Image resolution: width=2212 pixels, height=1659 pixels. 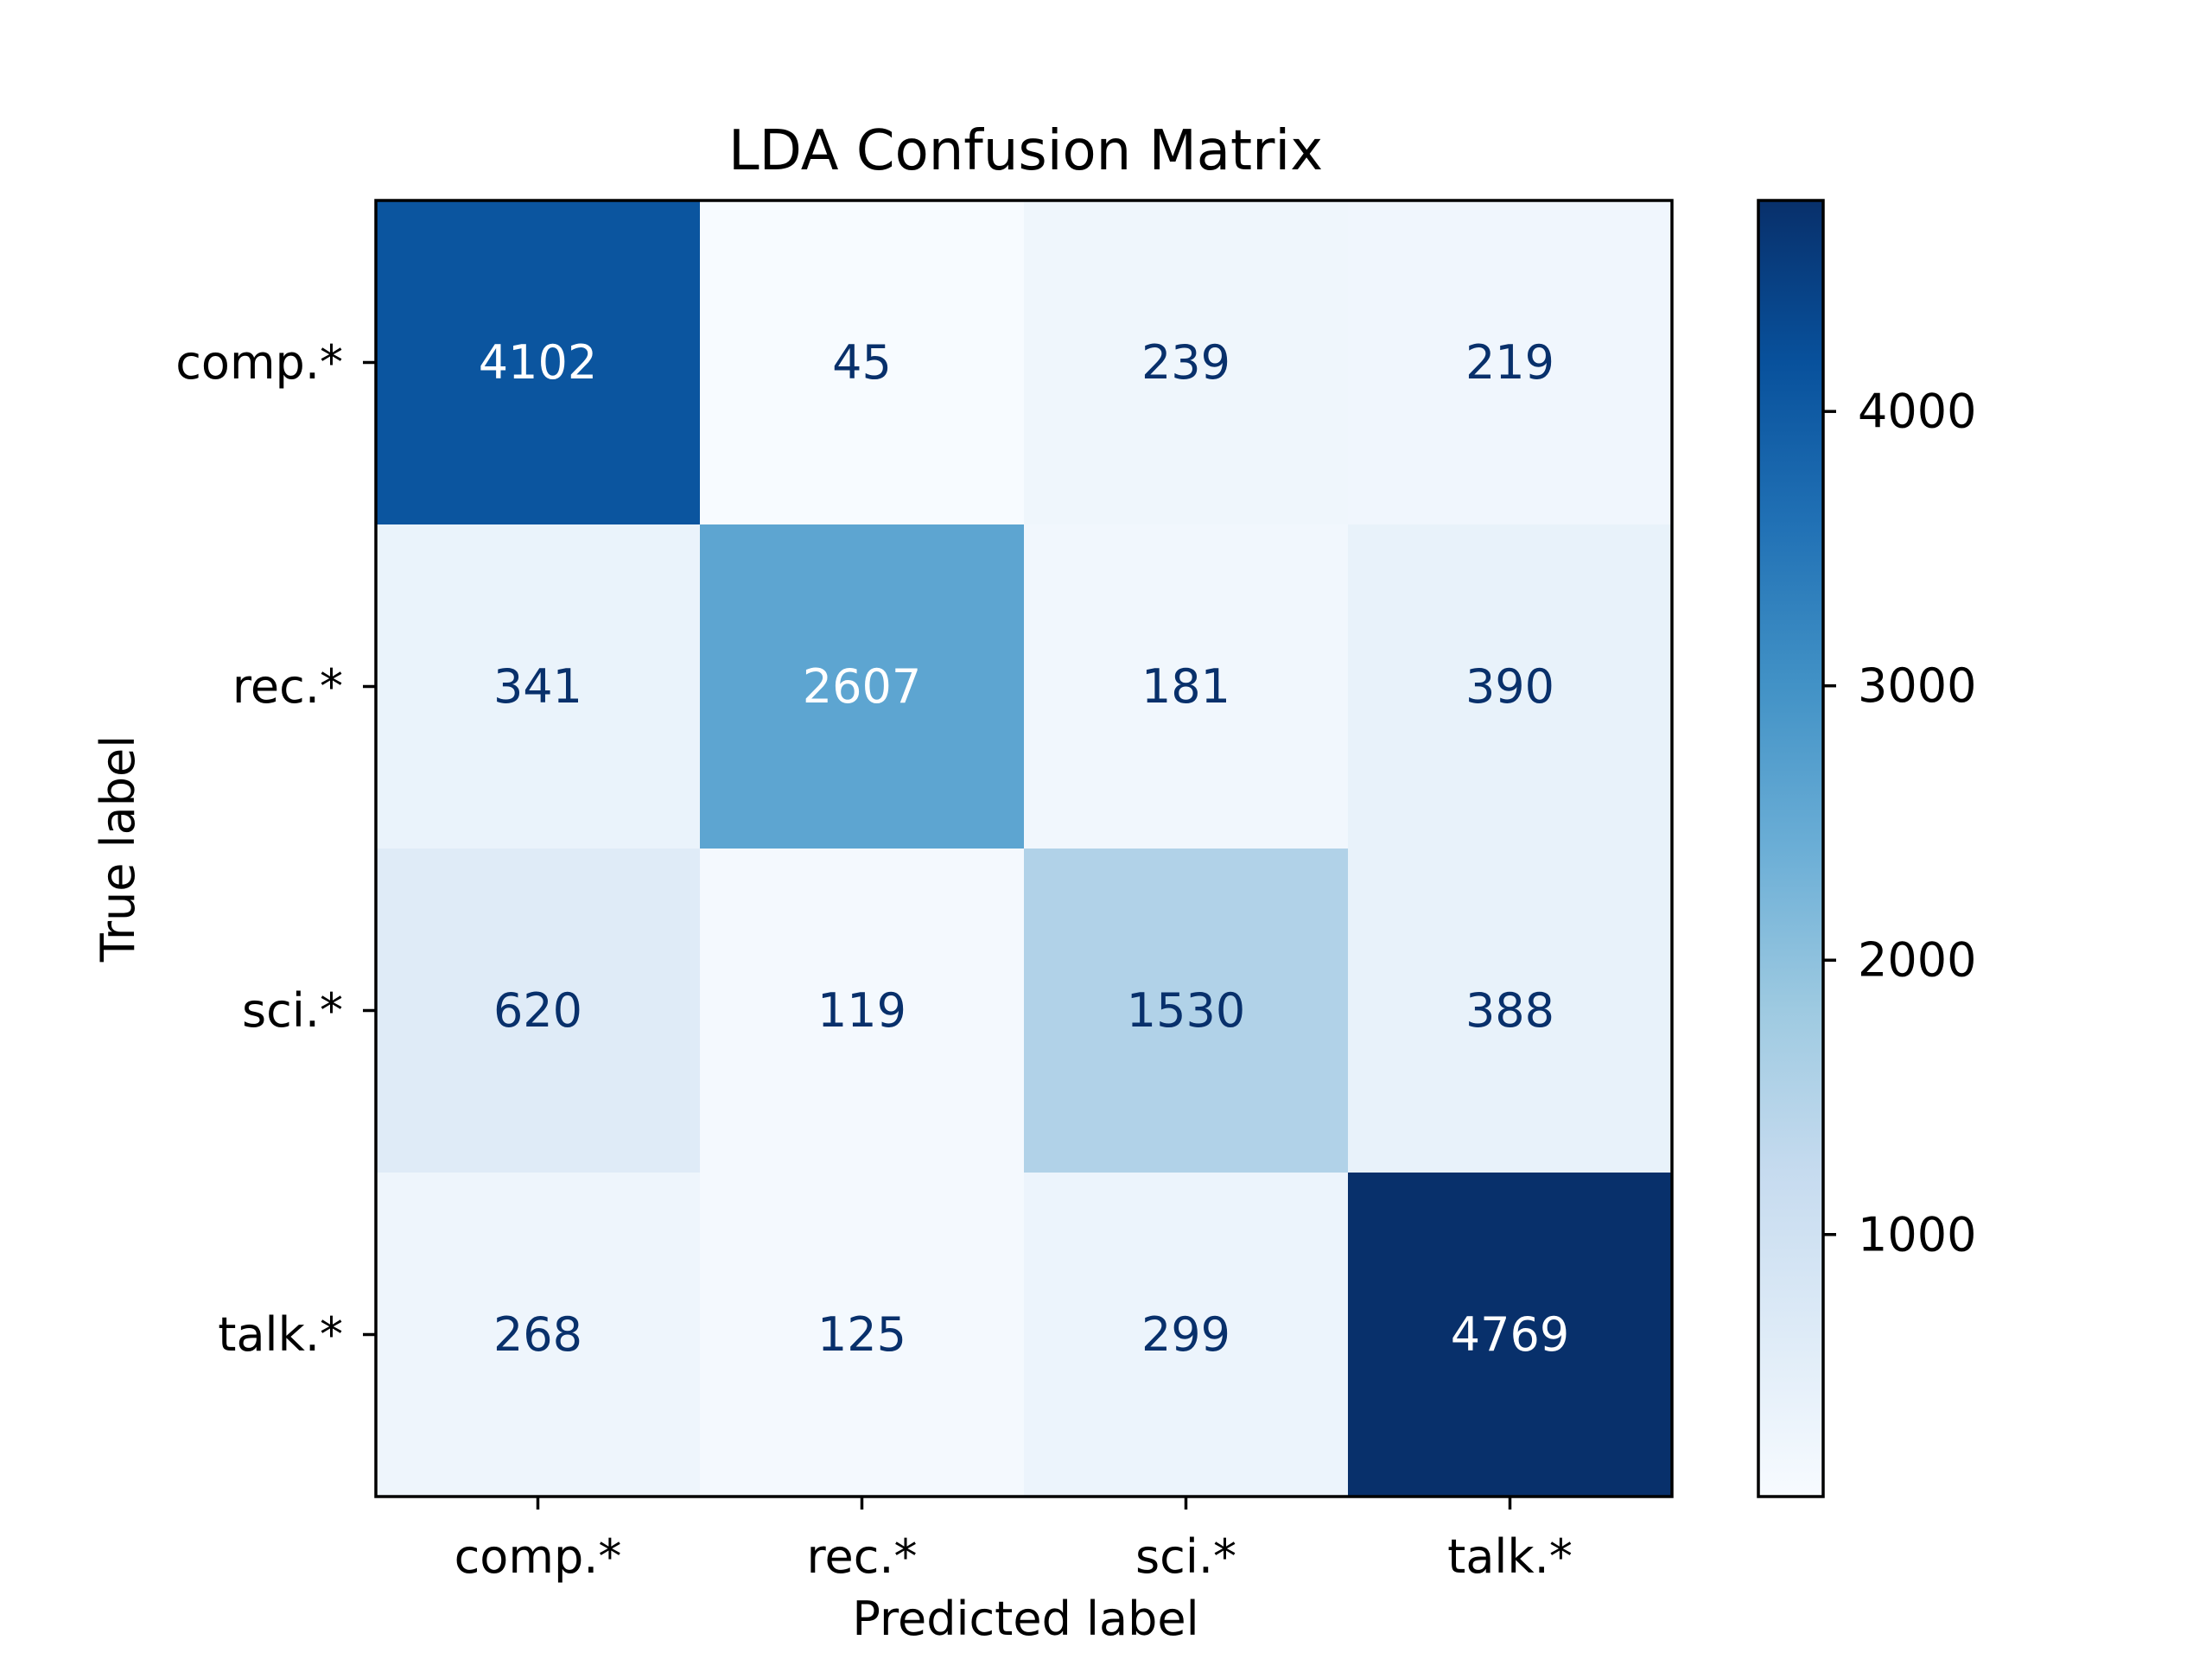 I want to click on colorbar, so click(x=1790, y=848).